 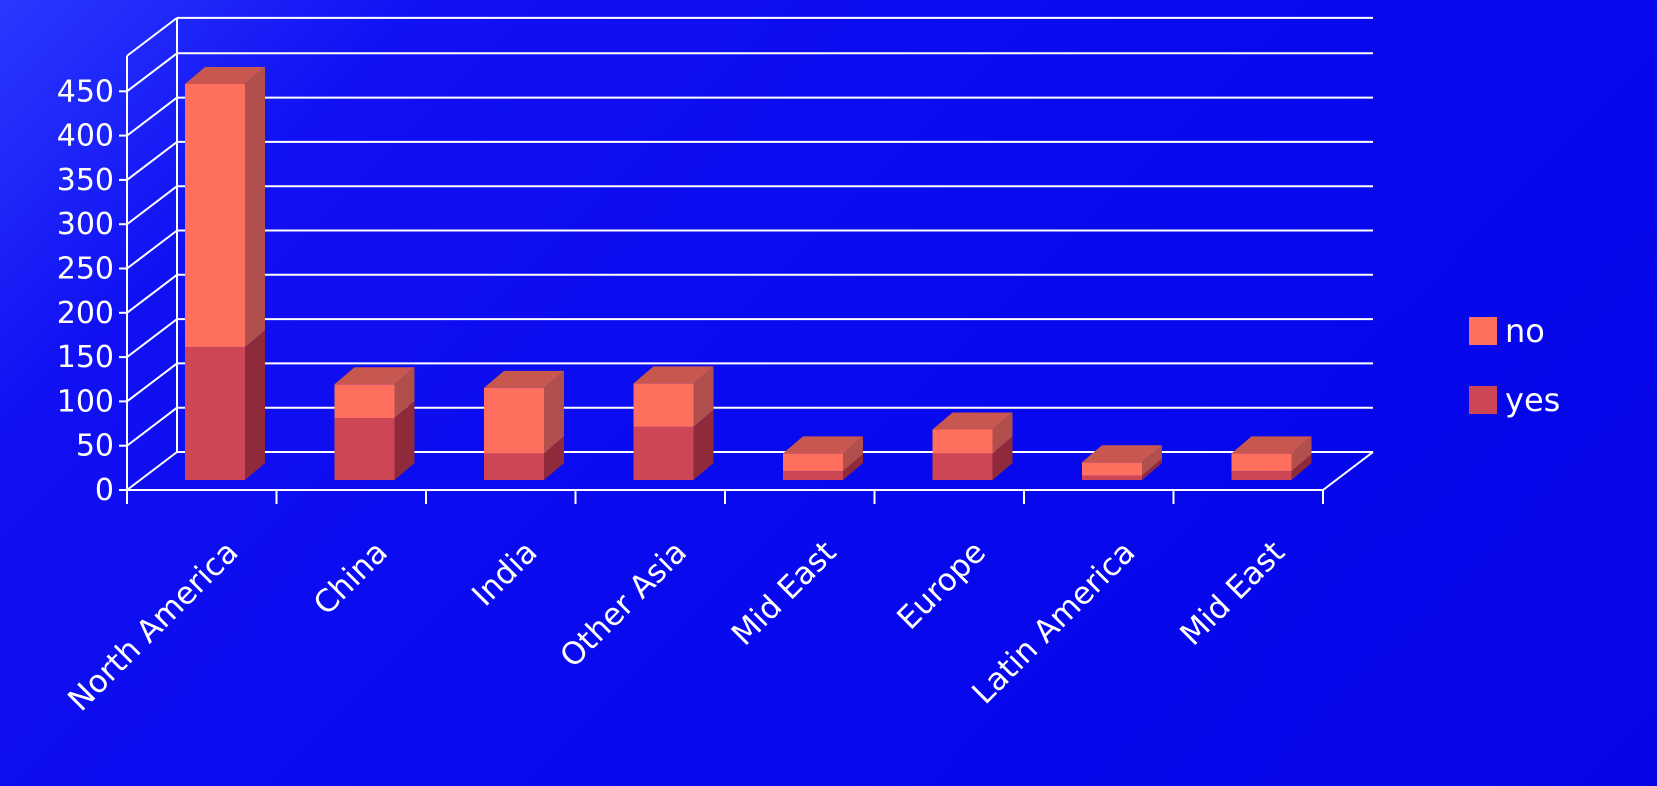 I want to click on legend-label-yes: yes, so click(x=1532, y=400).